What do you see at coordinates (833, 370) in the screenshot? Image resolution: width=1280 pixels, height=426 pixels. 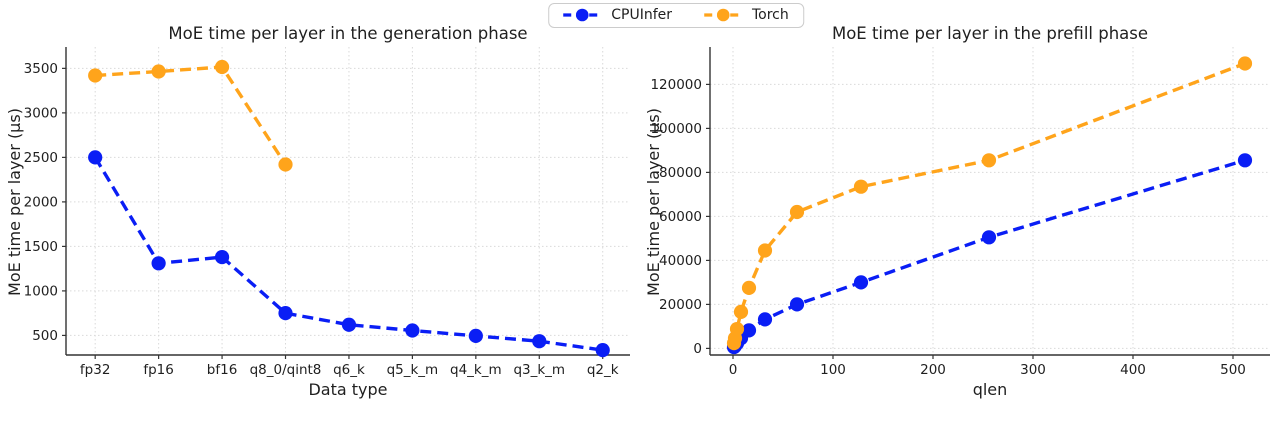 I see `x-tick-label: 100` at bounding box center [833, 370].